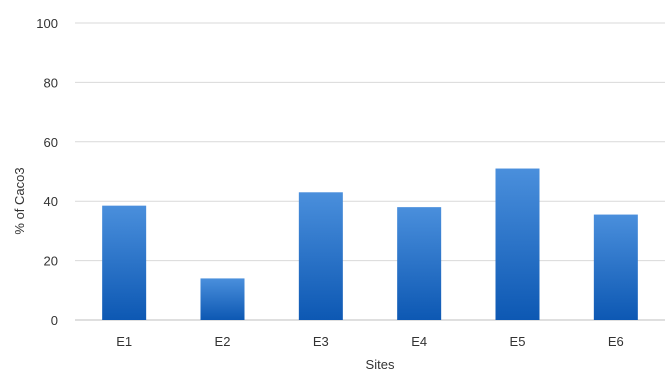 Image resolution: width=669 pixels, height=374 pixels. Describe the element at coordinates (370, 341) in the screenshot. I see `x-axis-ticks: E1 E2 E3 E4 E5 E6` at that location.